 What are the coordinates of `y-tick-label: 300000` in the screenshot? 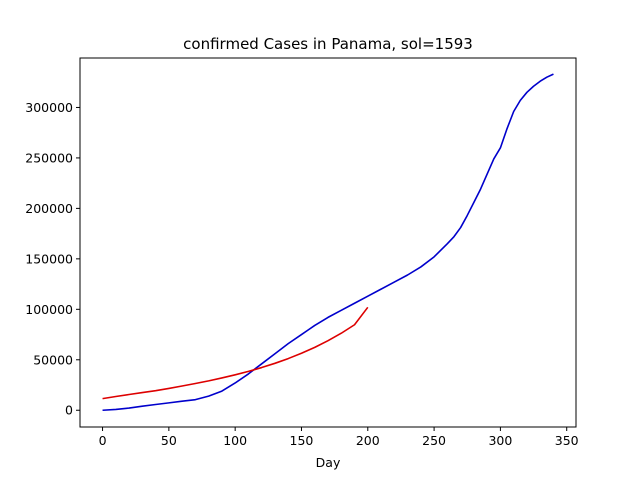 It's located at (49, 107).